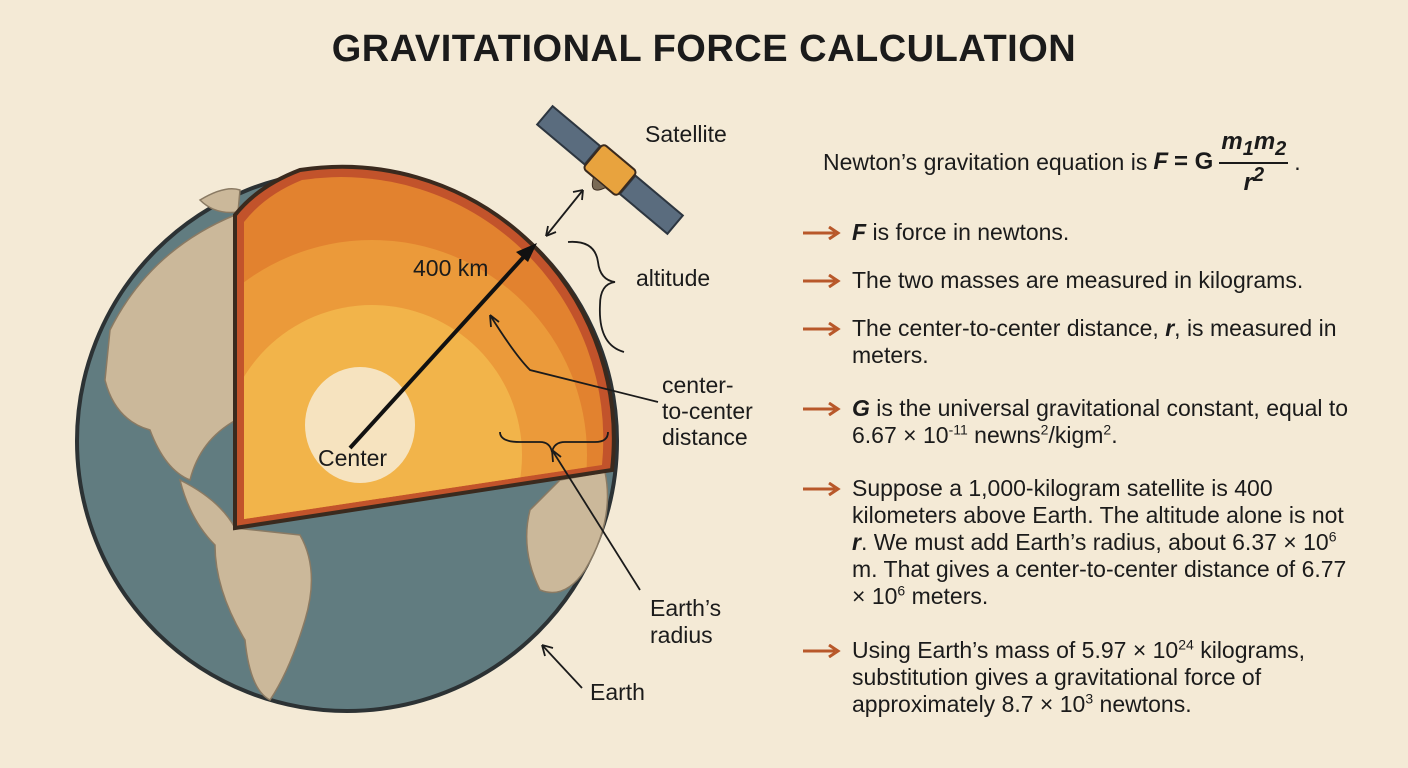 The image size is (1408, 768). Describe the element at coordinates (1094, 341) in the screenshot. I see `b-text: , is measured in meters.` at that location.